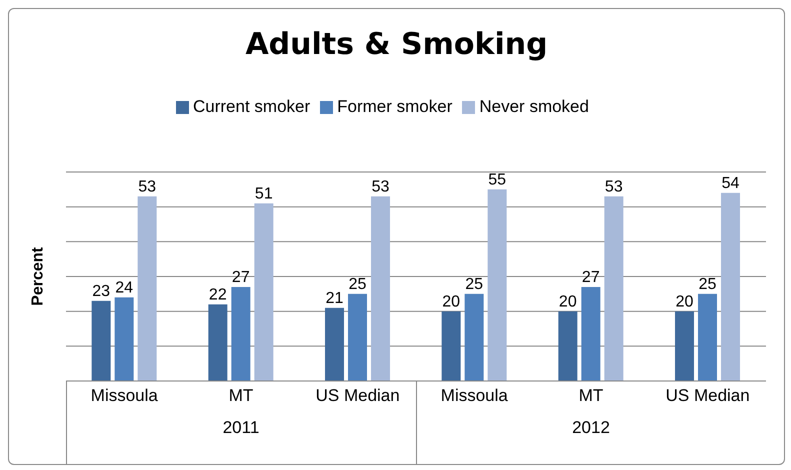  Describe the element at coordinates (251, 106) in the screenshot. I see `legend-label: Current smoker` at that location.